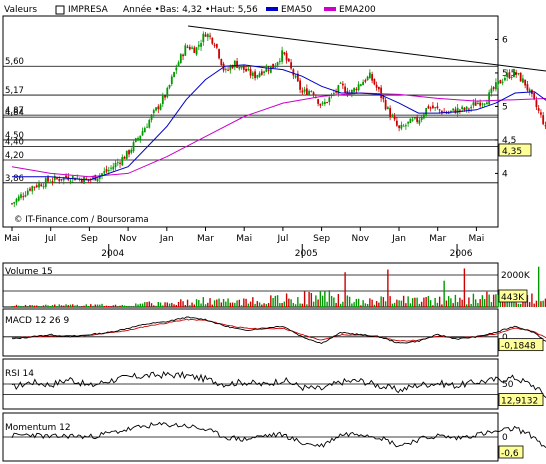 This screenshot has height=464, width=546. I want to click on month-label: Mar, so click(437, 239).